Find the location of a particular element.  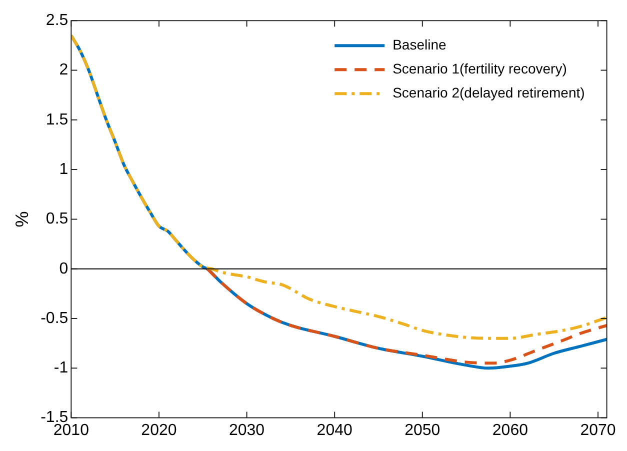

y-tick-label: -0.5 is located at coordinates (54, 318).